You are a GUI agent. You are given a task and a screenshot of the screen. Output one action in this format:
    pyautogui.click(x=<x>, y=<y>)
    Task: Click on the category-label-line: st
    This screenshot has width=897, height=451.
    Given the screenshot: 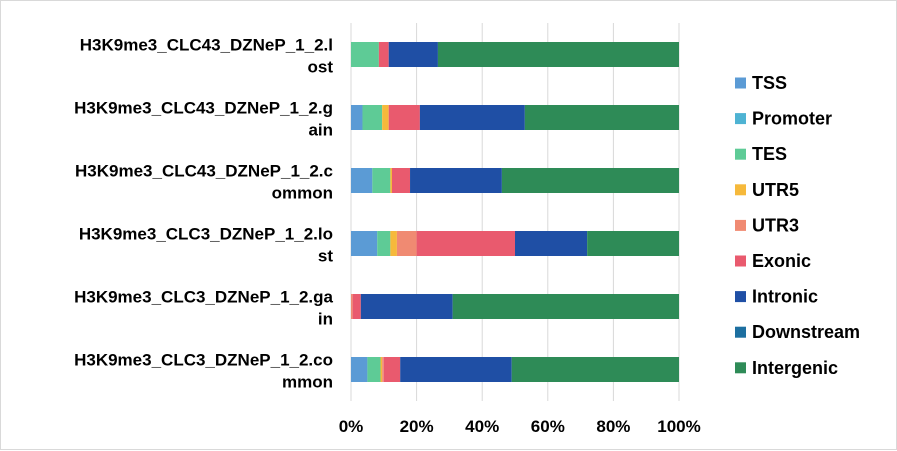 What is the action you would take?
    pyautogui.click(x=325, y=256)
    